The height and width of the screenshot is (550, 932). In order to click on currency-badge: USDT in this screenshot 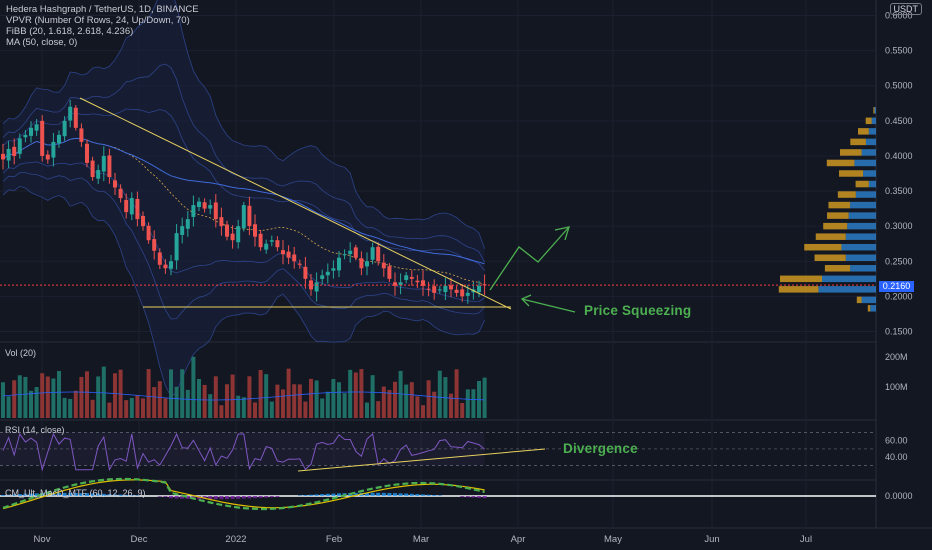, I will do `click(905, 9)`.